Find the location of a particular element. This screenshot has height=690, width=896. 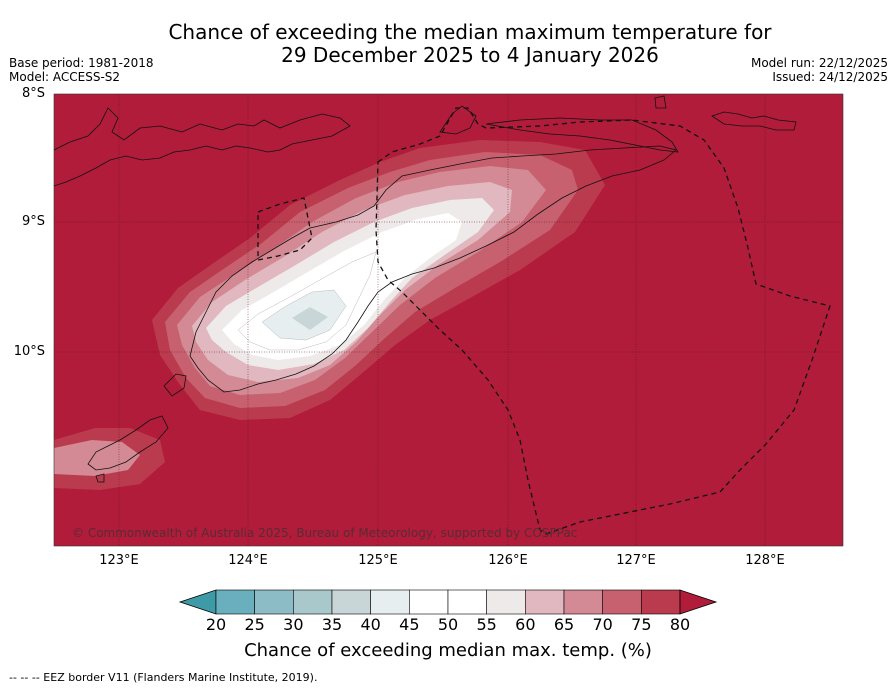

colorbar-tick-label: 30 is located at coordinates (293, 624).